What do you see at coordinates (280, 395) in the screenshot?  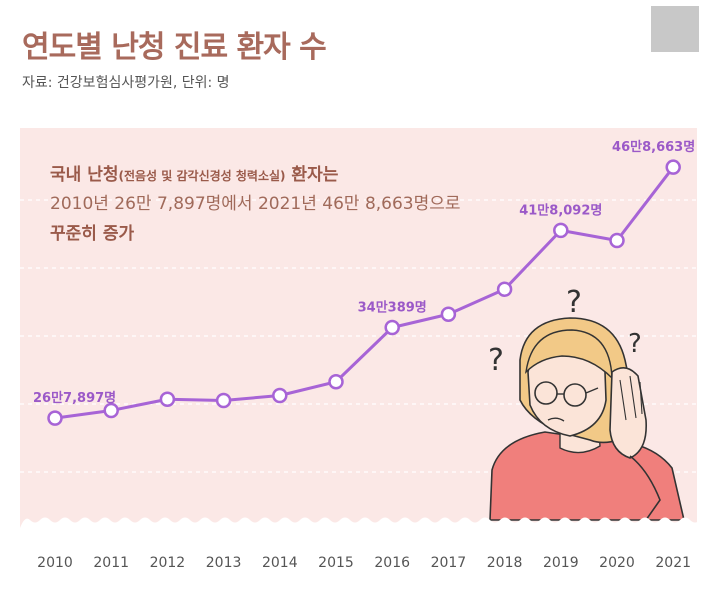 I see `data-point-2014` at bounding box center [280, 395].